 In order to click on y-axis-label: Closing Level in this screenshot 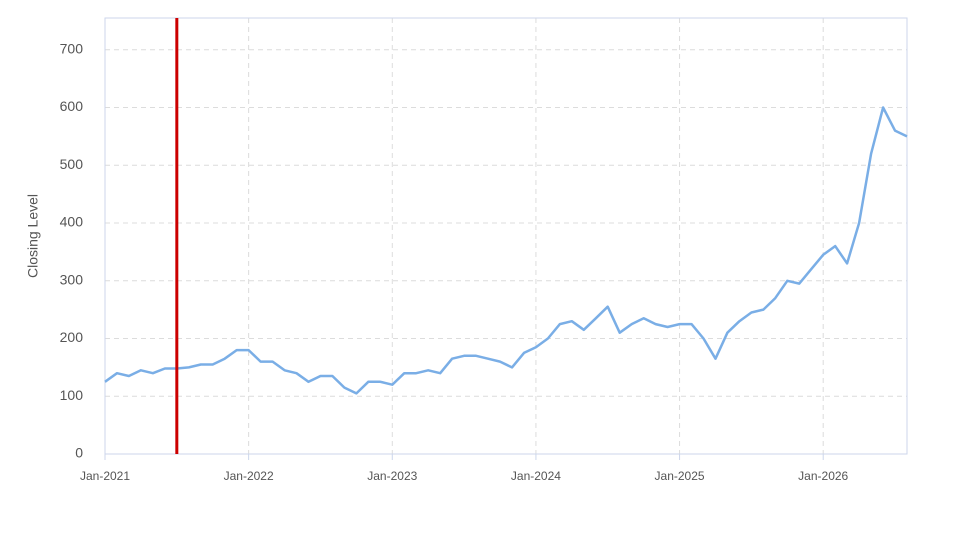, I will do `click(33, 236)`.